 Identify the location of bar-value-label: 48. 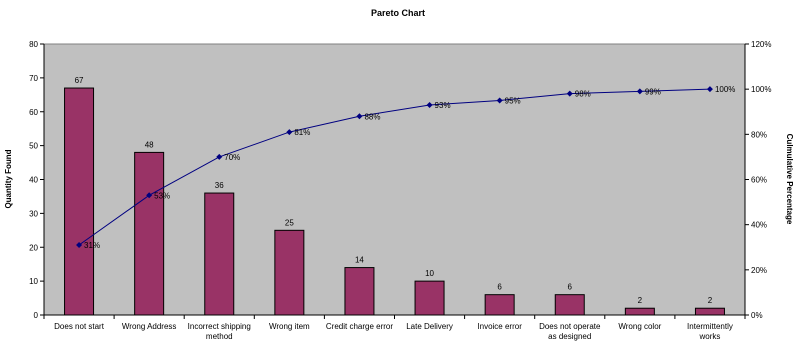
(149, 144).